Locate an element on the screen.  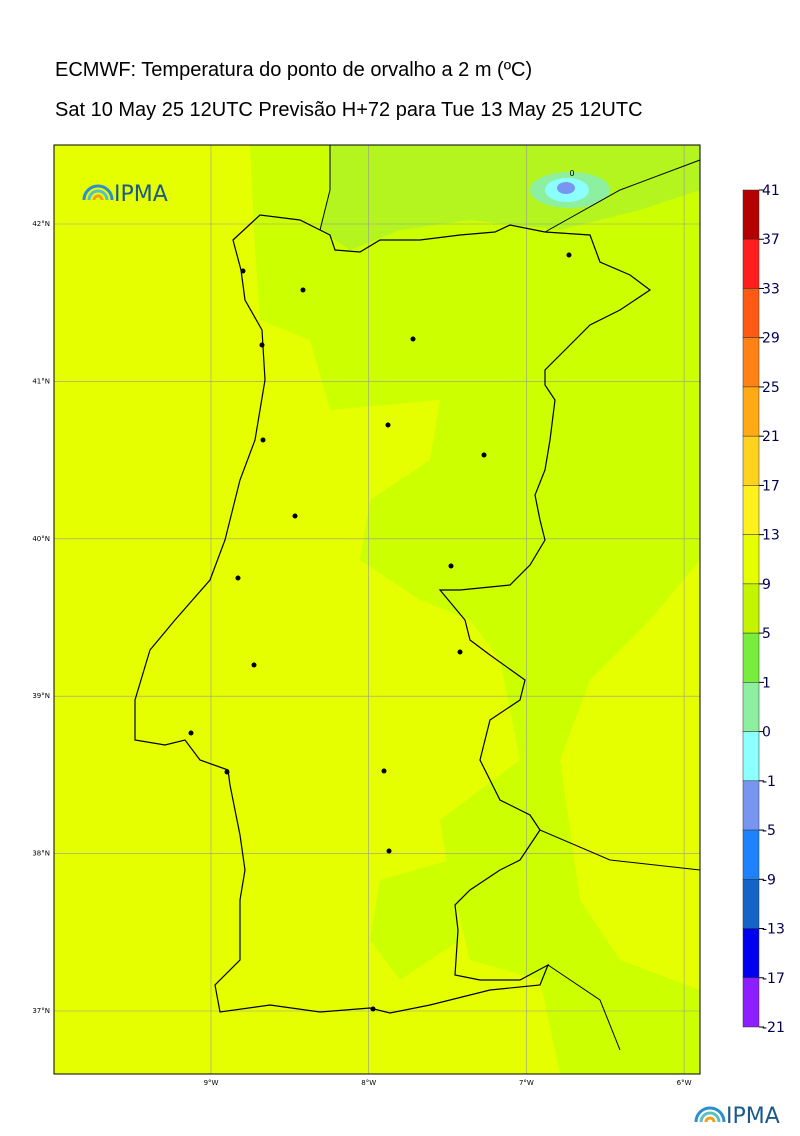
colorbar-label: 41 is located at coordinates (771, 191).